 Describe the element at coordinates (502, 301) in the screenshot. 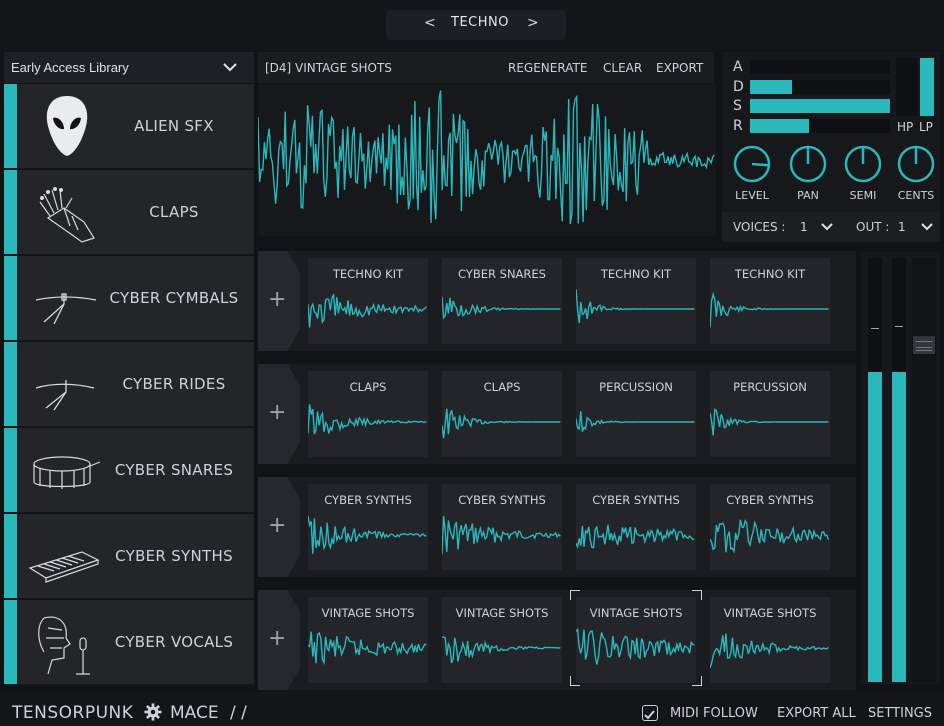

I see `sample-pad: CYBER SNARES` at that location.